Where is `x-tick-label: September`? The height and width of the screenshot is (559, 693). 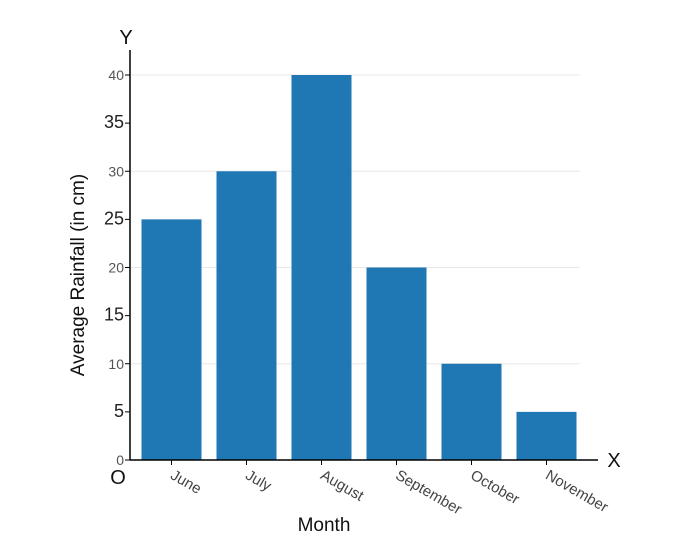 x-tick-label: September is located at coordinates (429, 492).